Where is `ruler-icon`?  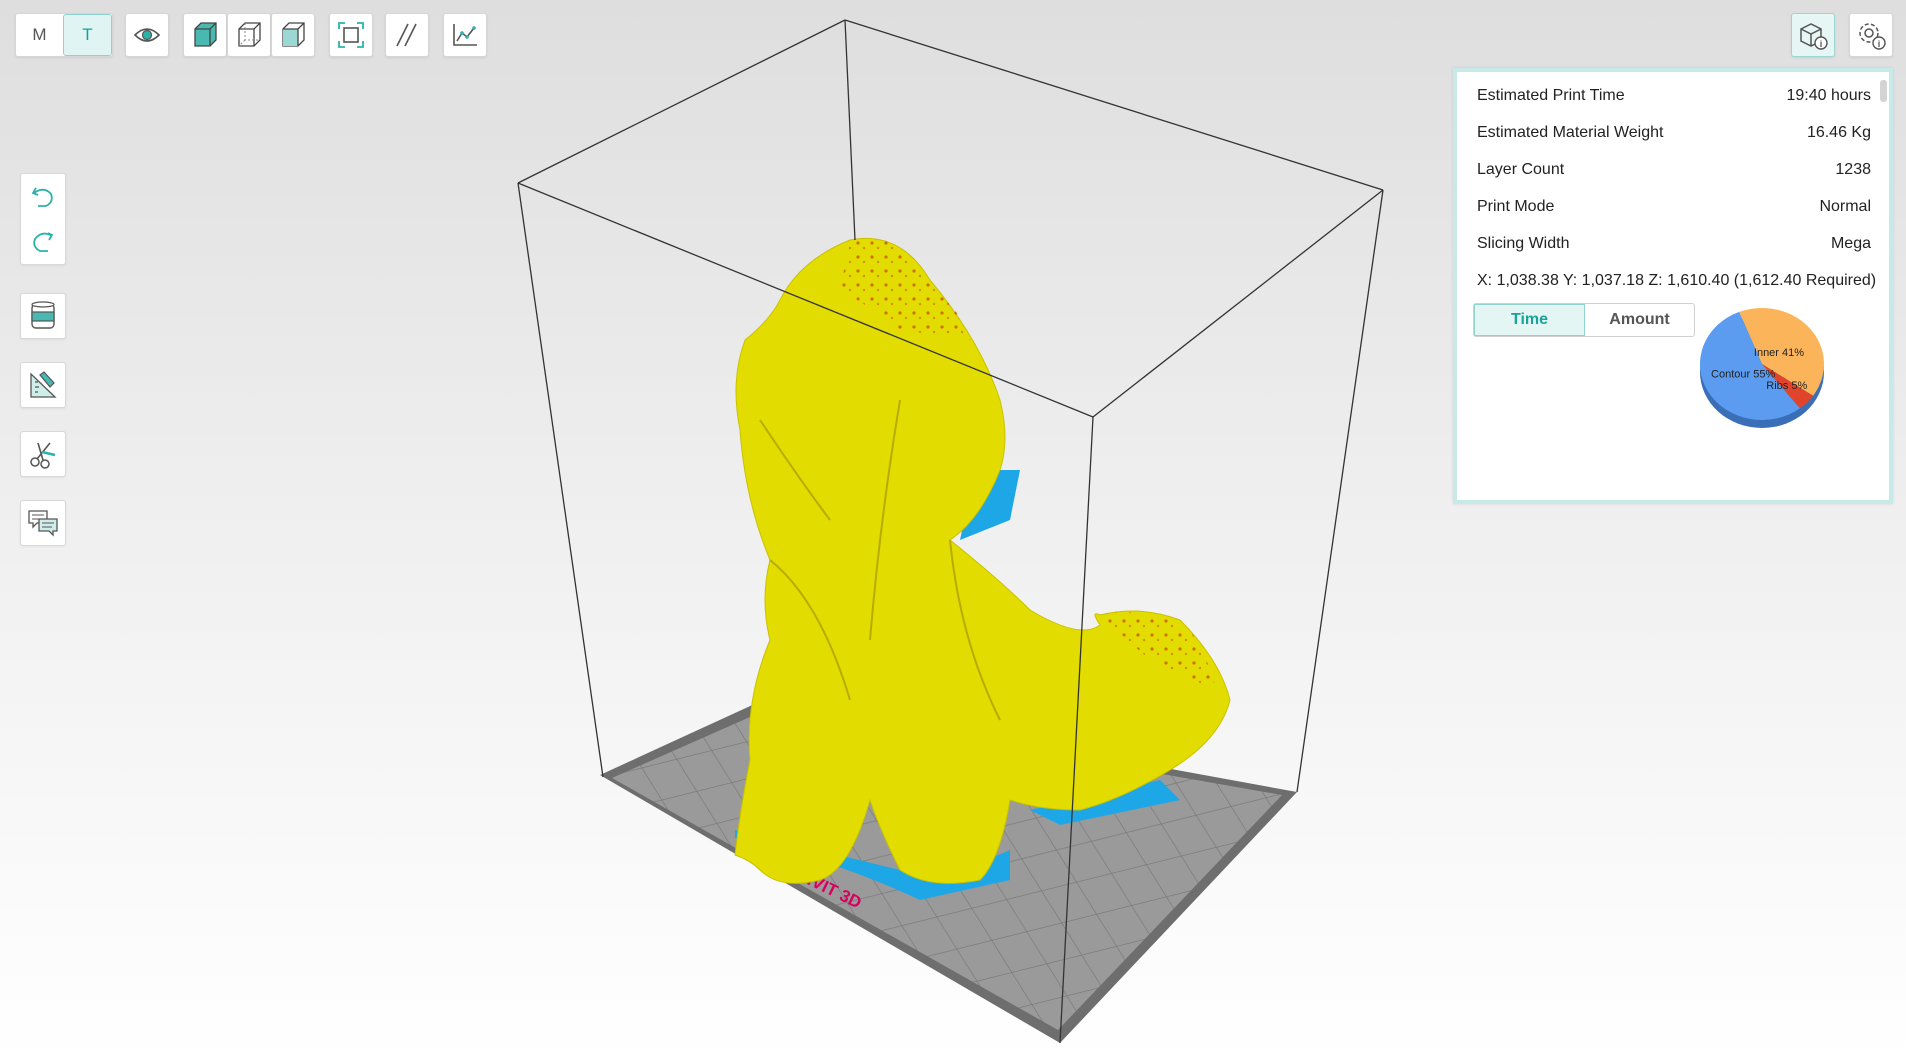 ruler-icon is located at coordinates (43, 384).